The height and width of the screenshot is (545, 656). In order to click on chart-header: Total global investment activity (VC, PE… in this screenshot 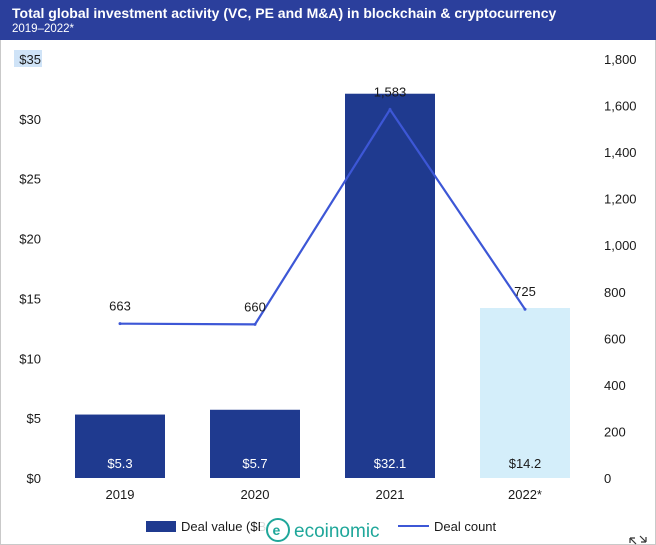, I will do `click(328, 20)`.